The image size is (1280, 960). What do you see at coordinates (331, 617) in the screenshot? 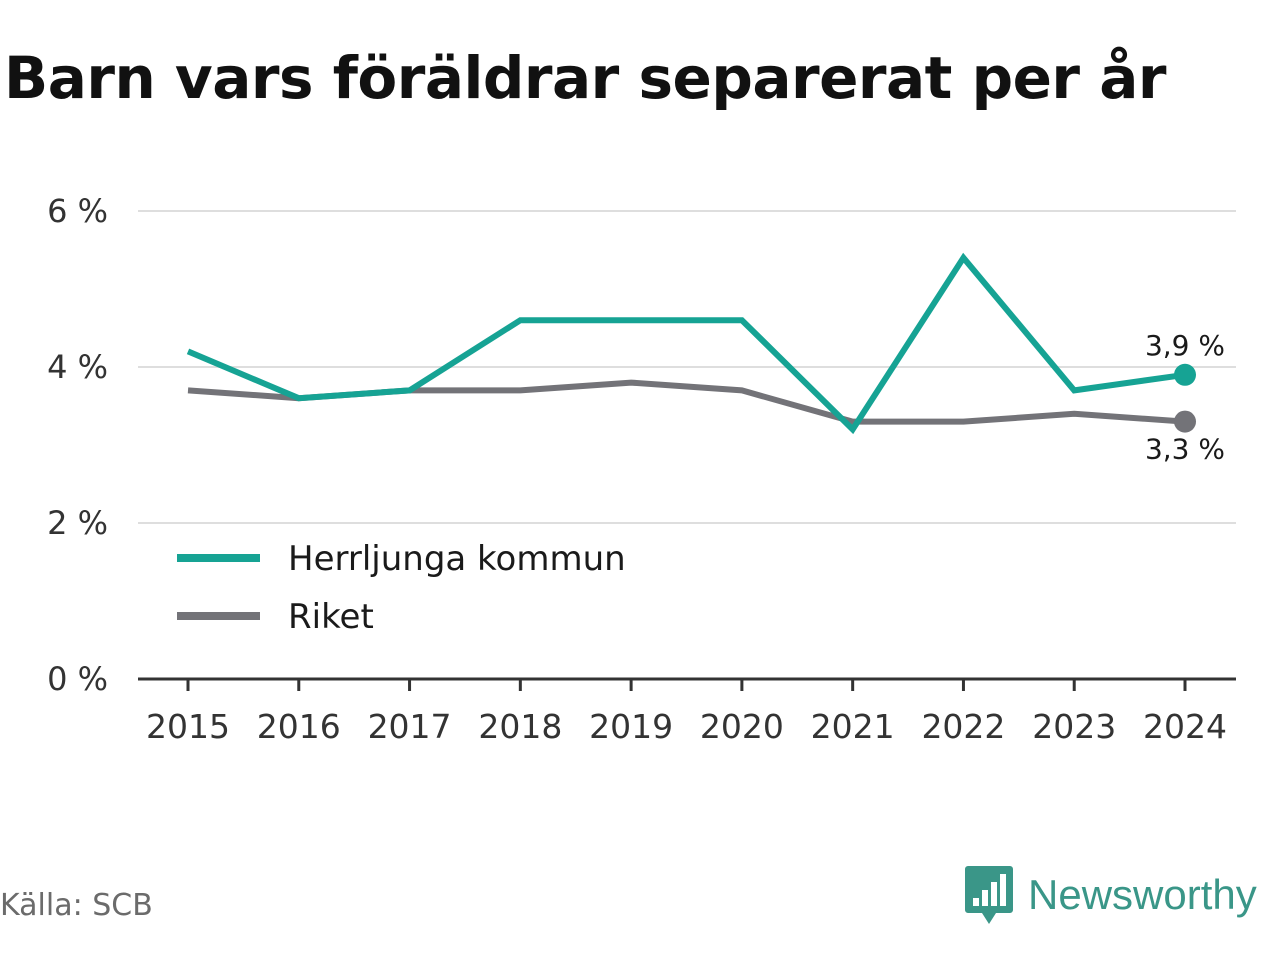
I see `legend-label: Riket` at bounding box center [331, 617].